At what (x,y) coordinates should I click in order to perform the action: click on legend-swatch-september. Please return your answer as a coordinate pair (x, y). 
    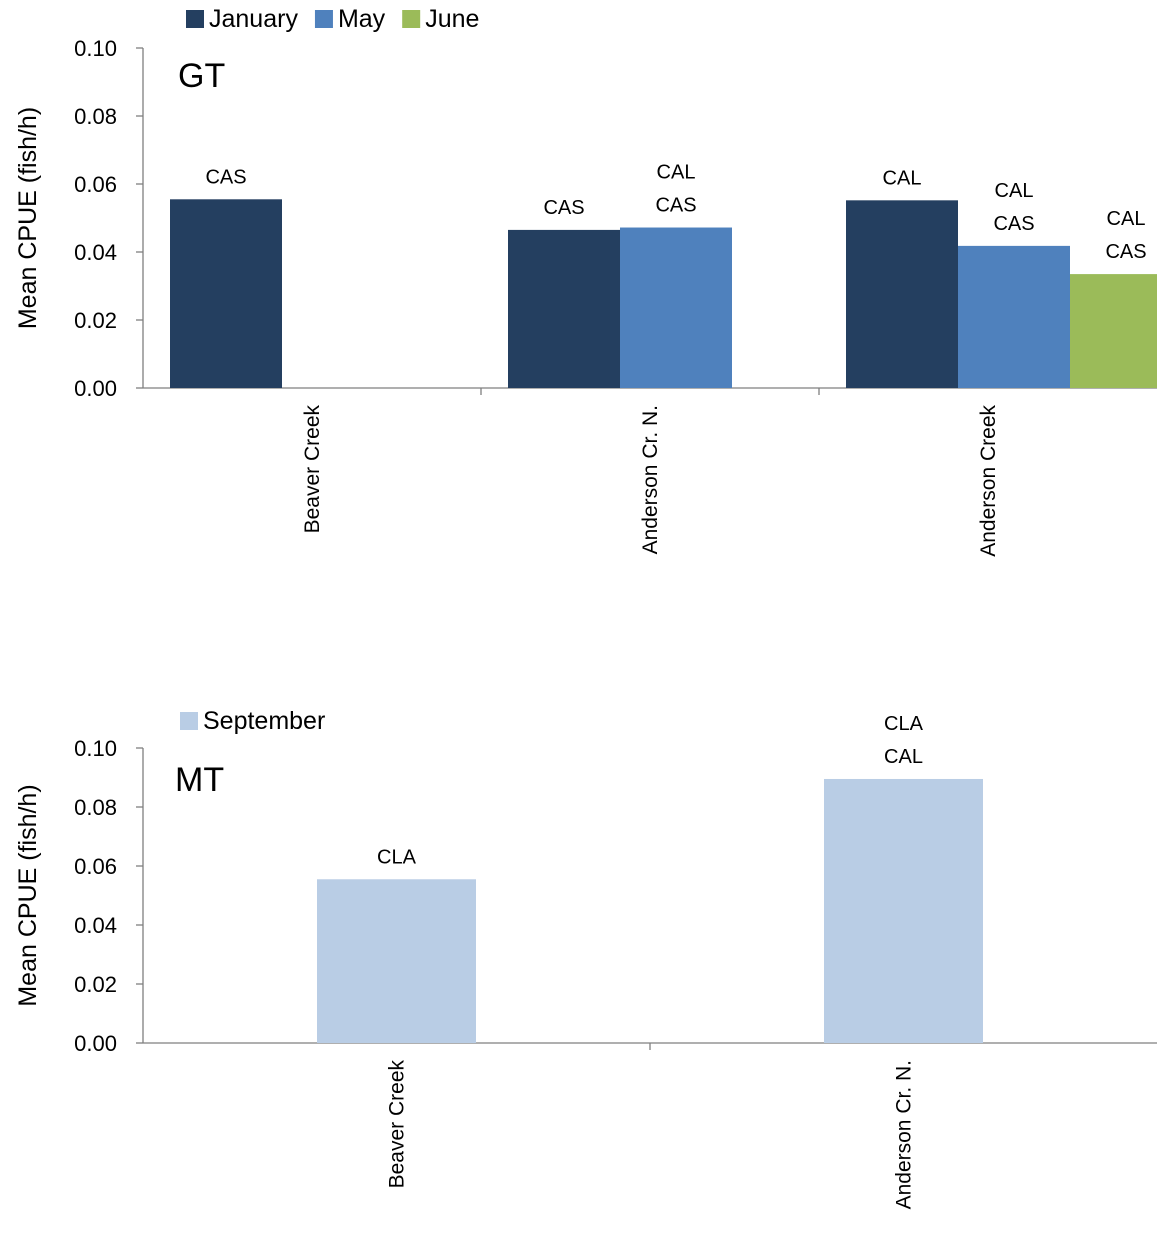
    Looking at the image, I should click on (189, 721).